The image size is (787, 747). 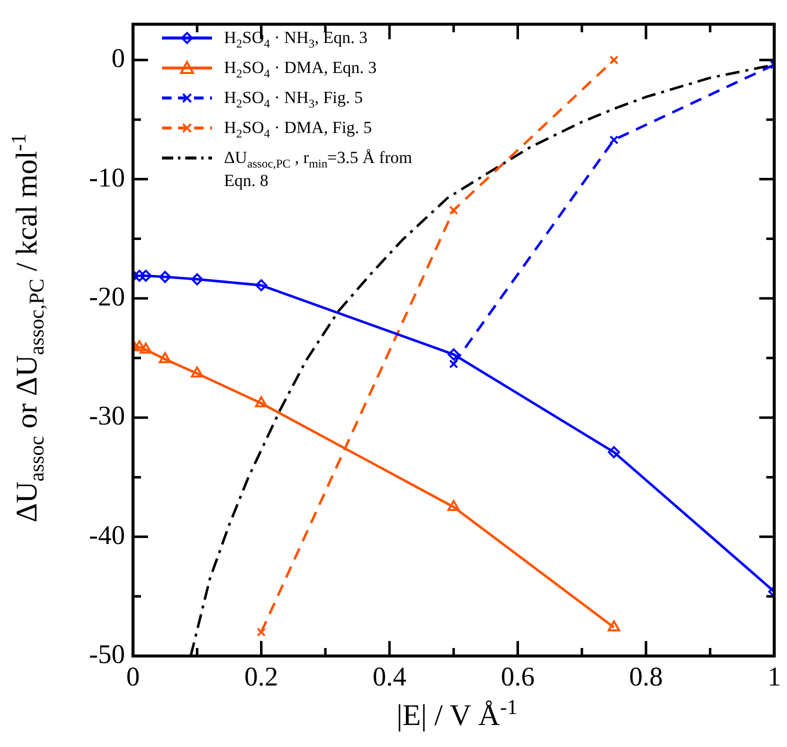 What do you see at coordinates (261, 676) in the screenshot?
I see `x-tick-label: 0.2` at bounding box center [261, 676].